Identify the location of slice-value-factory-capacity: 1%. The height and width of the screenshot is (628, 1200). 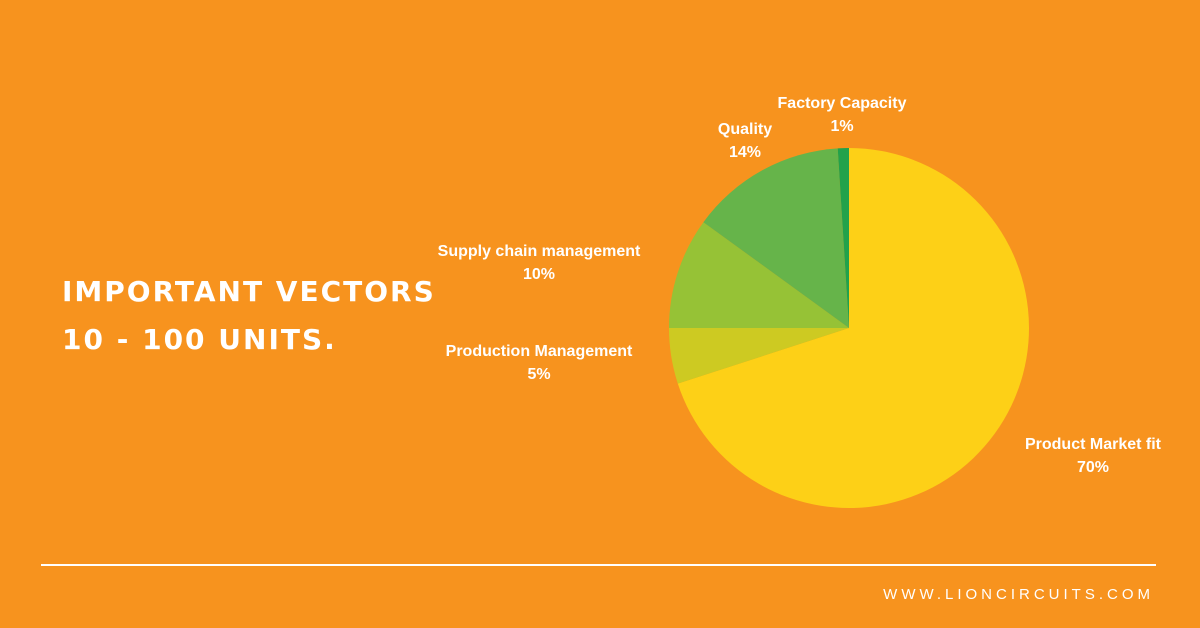
(841, 126).